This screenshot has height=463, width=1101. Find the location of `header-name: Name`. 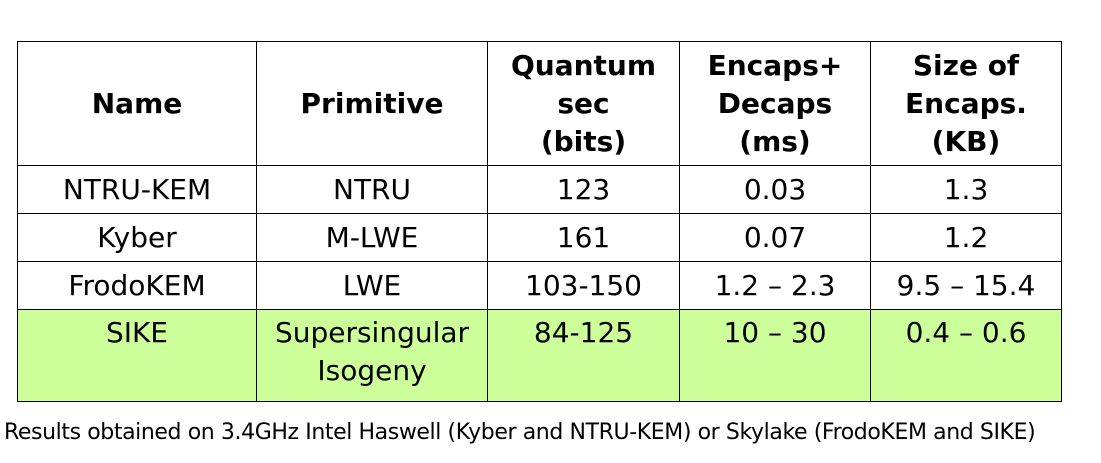

header-name: Name is located at coordinates (137, 103).